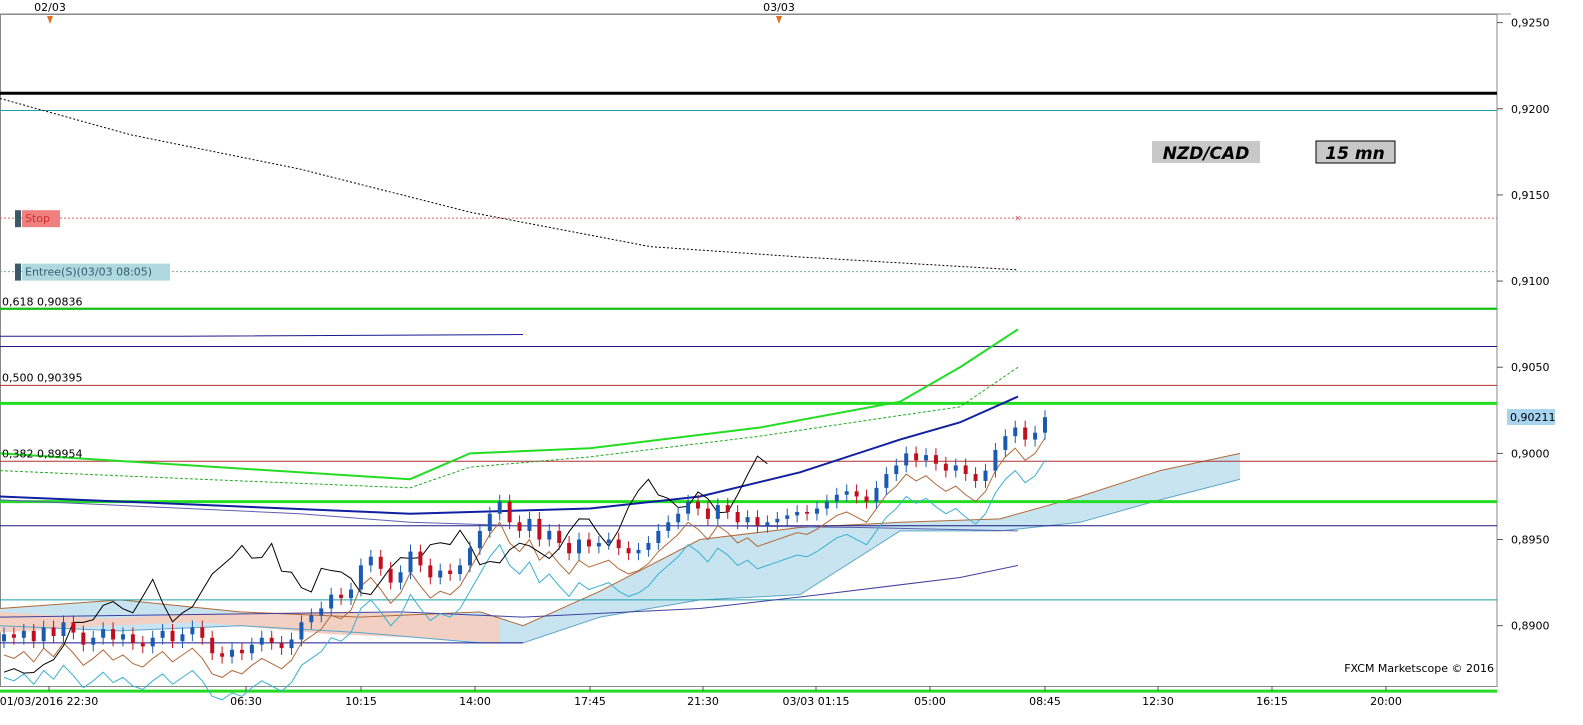  I want to click on x-tick-label: 14:00, so click(475, 701).